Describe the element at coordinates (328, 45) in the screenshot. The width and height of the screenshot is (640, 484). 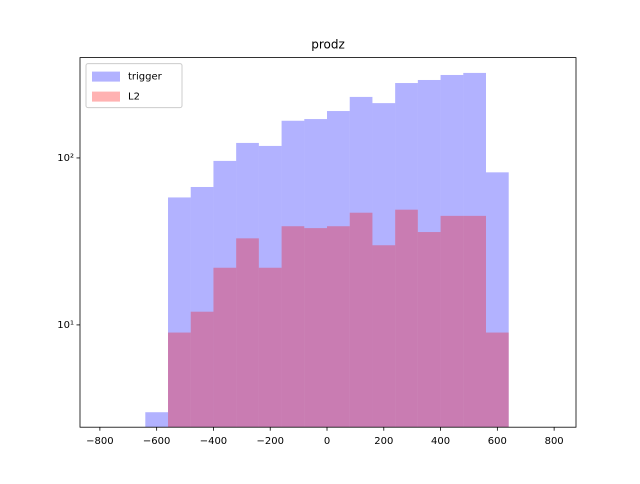
I see `chart-title: prodz` at that location.